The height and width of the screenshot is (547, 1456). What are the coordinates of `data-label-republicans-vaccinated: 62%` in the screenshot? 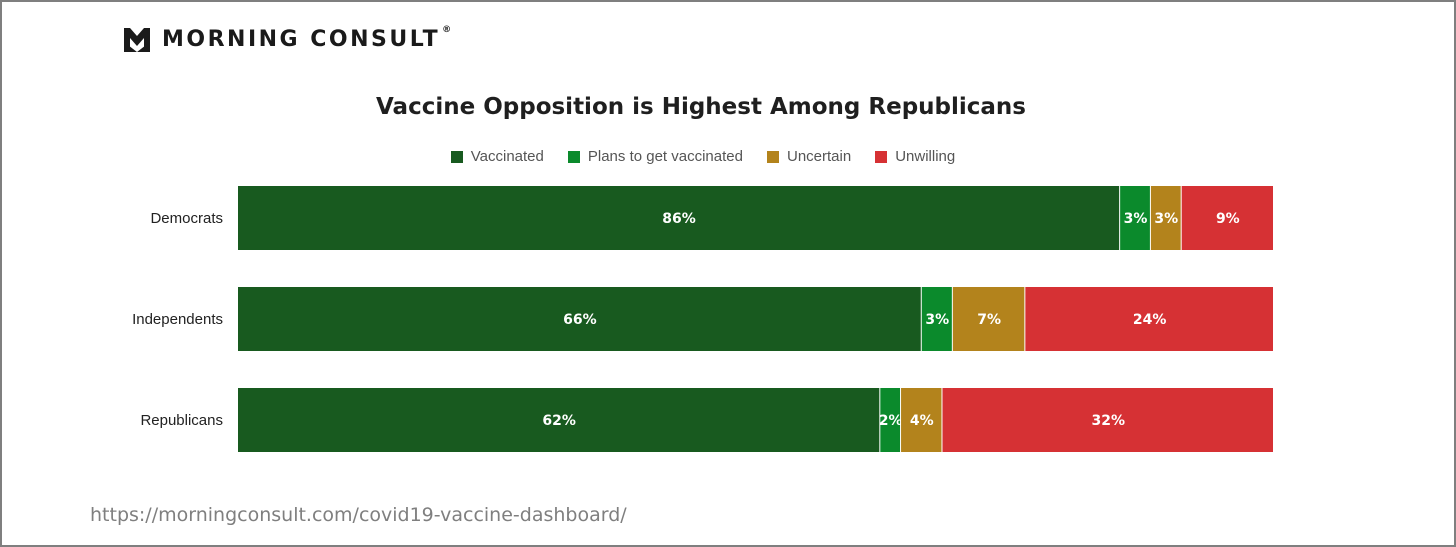 It's located at (559, 421).